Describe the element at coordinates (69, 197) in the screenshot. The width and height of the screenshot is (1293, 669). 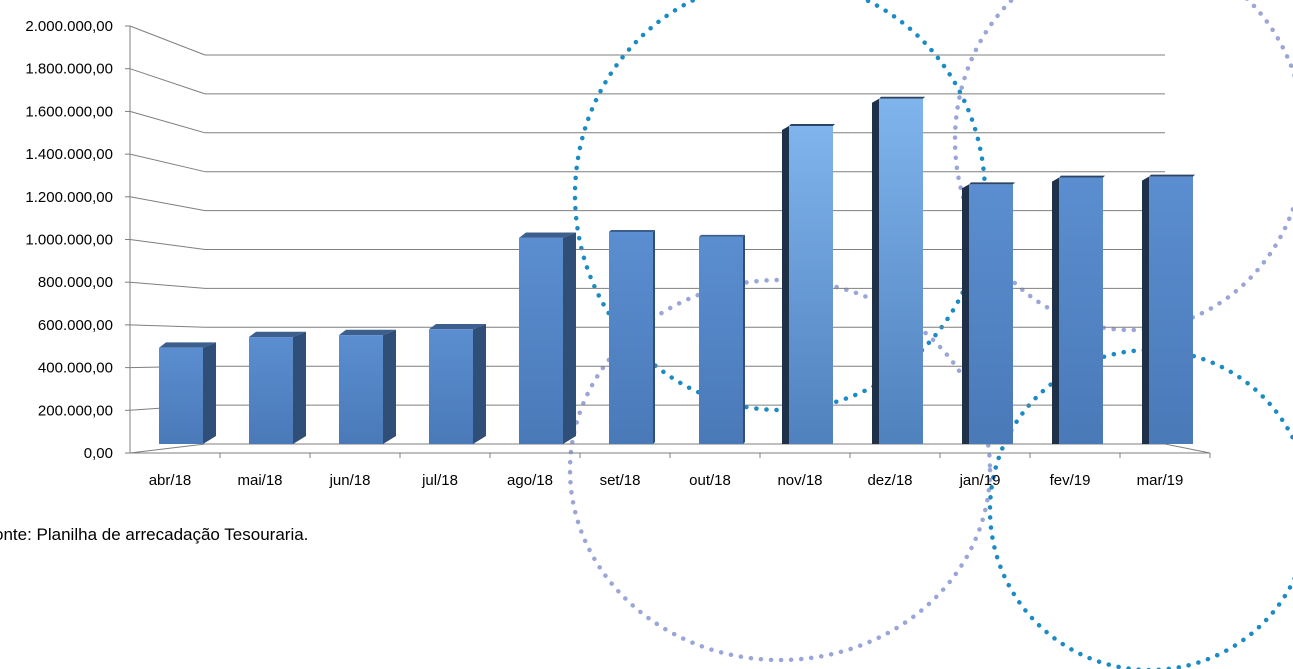
I see `y-tick-label: 1.200.000,00` at that location.